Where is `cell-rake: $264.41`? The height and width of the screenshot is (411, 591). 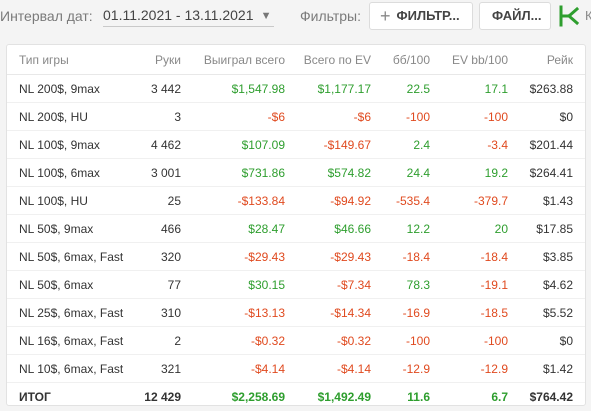 cell-rake: $264.41 is located at coordinates (551, 173).